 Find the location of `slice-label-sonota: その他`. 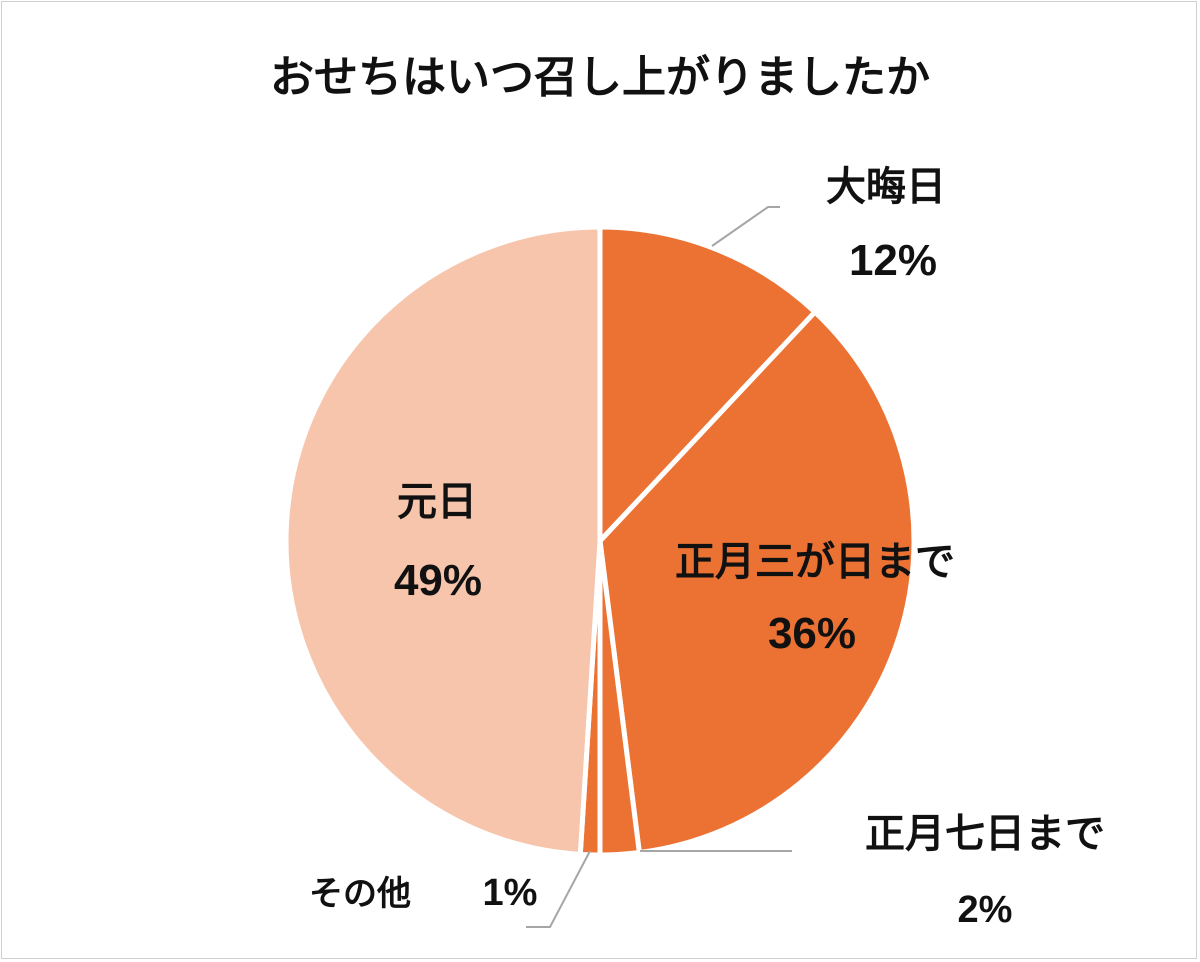

slice-label-sonota: その他 is located at coordinates (360, 894).